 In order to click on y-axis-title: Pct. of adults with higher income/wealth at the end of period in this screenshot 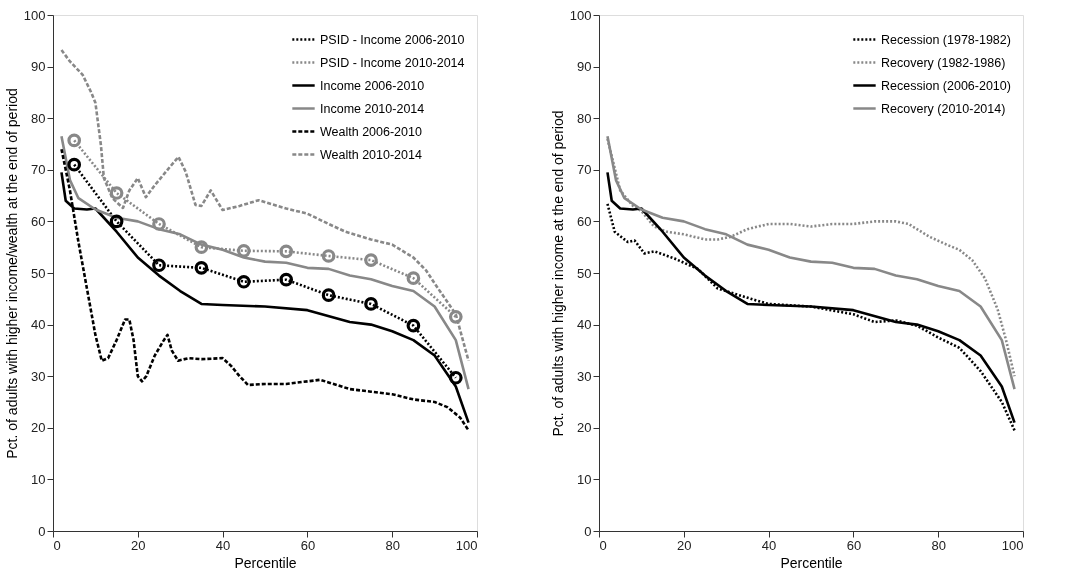, I will do `click(11, 273)`.